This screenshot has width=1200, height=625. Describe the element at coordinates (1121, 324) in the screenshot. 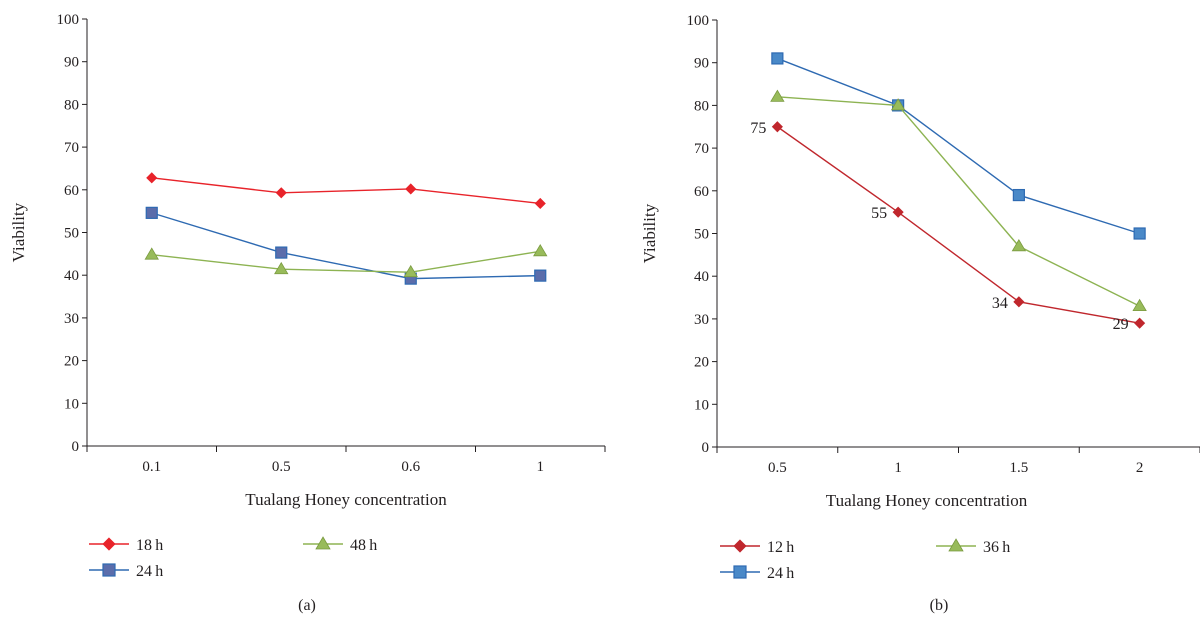

I see `data-label: 29` at that location.